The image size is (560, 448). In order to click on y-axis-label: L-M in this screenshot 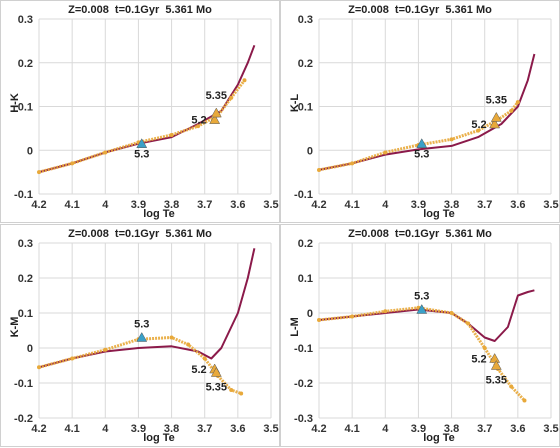, I will do `click(295, 327)`.